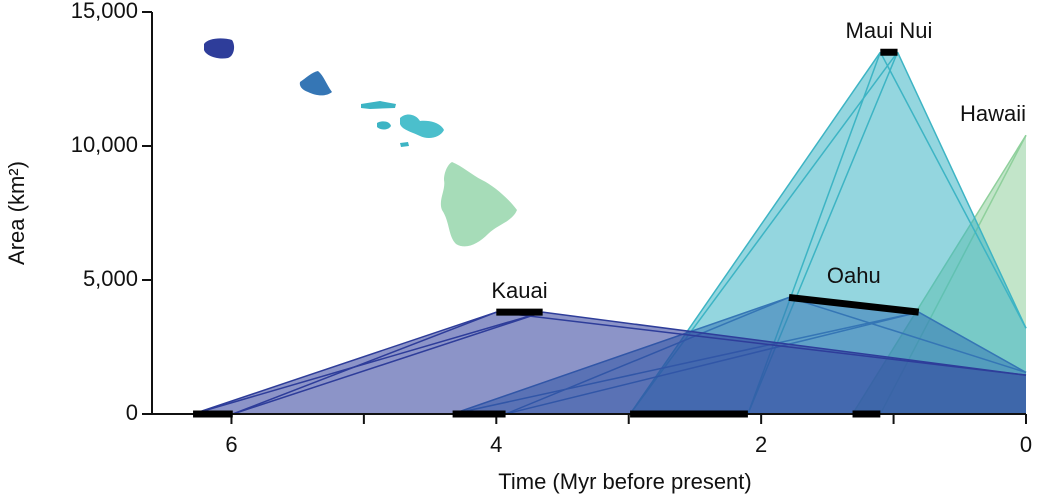  I want to click on island-label: Oahu, so click(854, 275).